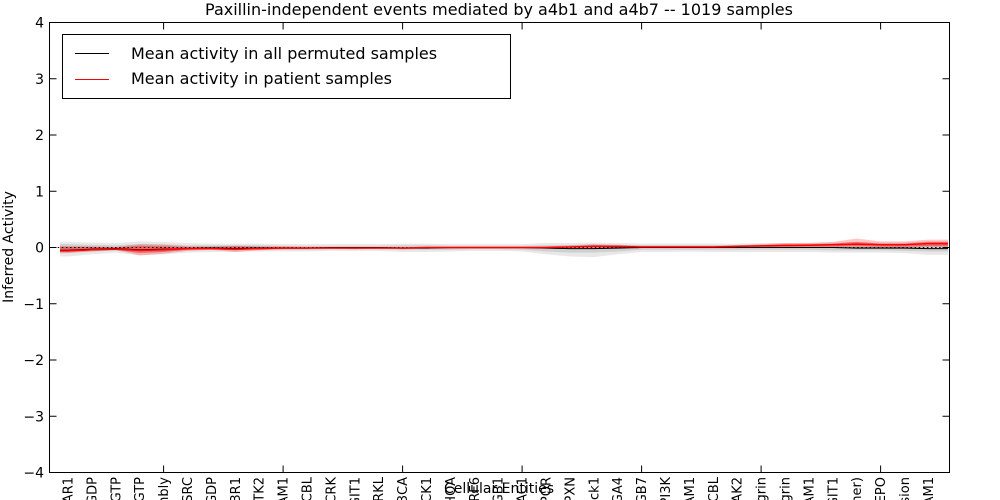 The image size is (1000, 500). Describe the element at coordinates (188, 488) in the screenshot. I see `x-category-label: SRC` at that location.